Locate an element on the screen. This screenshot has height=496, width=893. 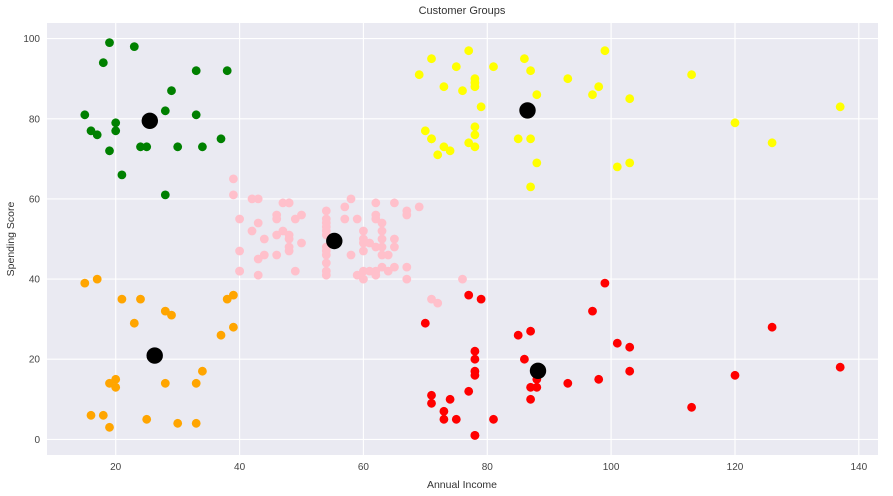
series-cluster-mid-income-mid-score is located at coordinates (348, 241).